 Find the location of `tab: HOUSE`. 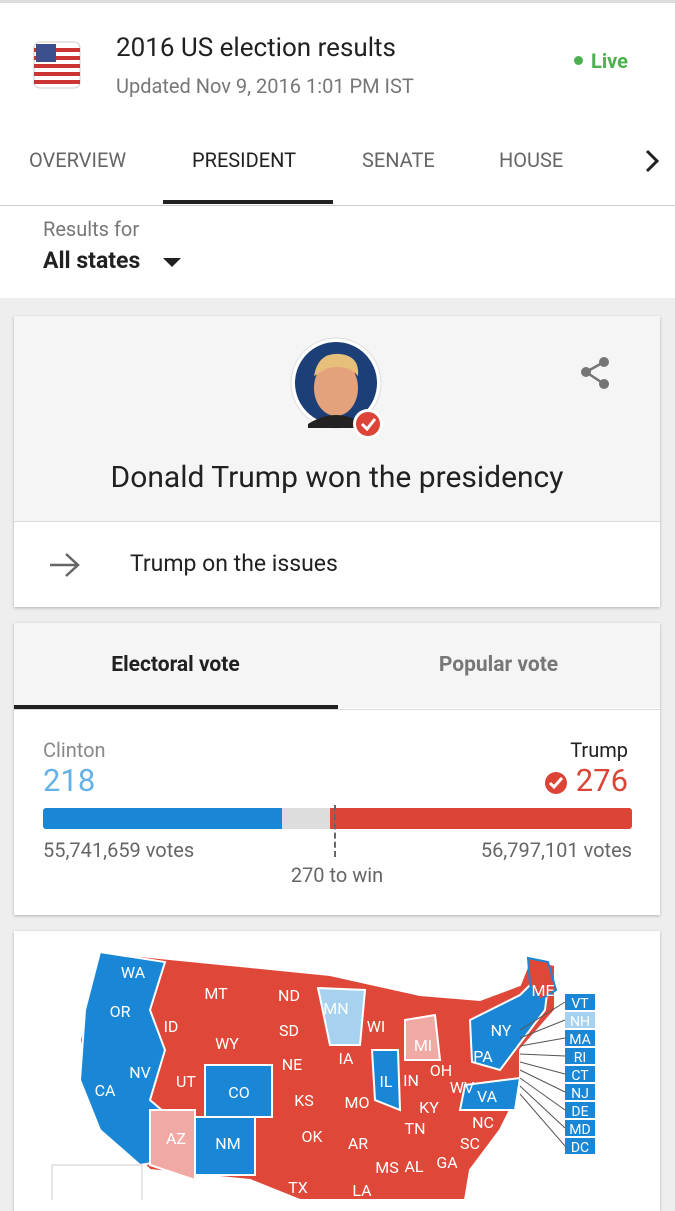

tab: HOUSE is located at coordinates (531, 160).